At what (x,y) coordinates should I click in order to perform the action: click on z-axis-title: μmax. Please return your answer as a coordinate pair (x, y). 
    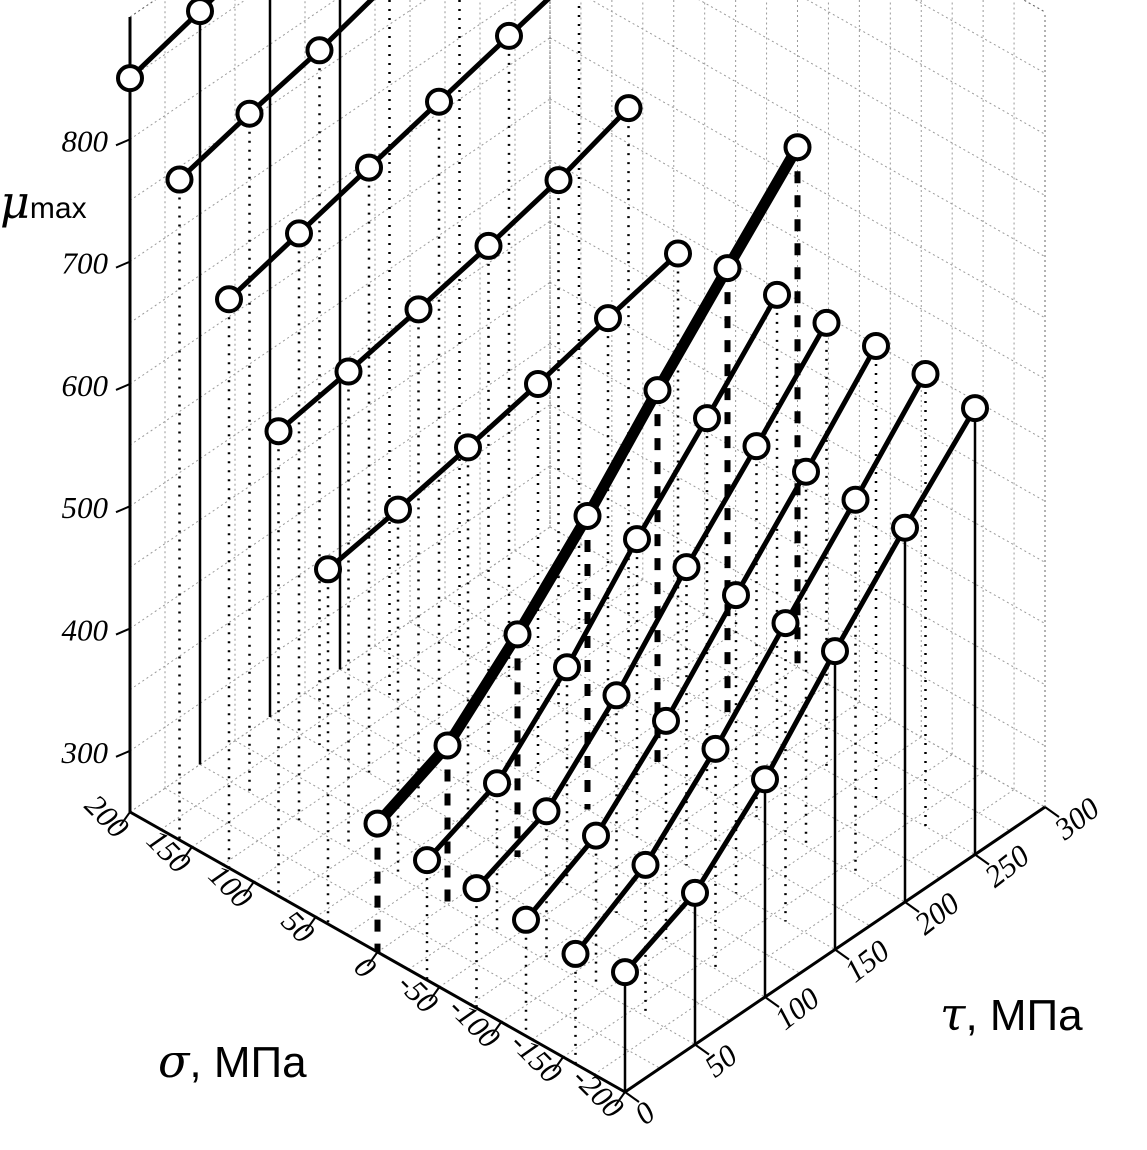
    Looking at the image, I should click on (43, 202).